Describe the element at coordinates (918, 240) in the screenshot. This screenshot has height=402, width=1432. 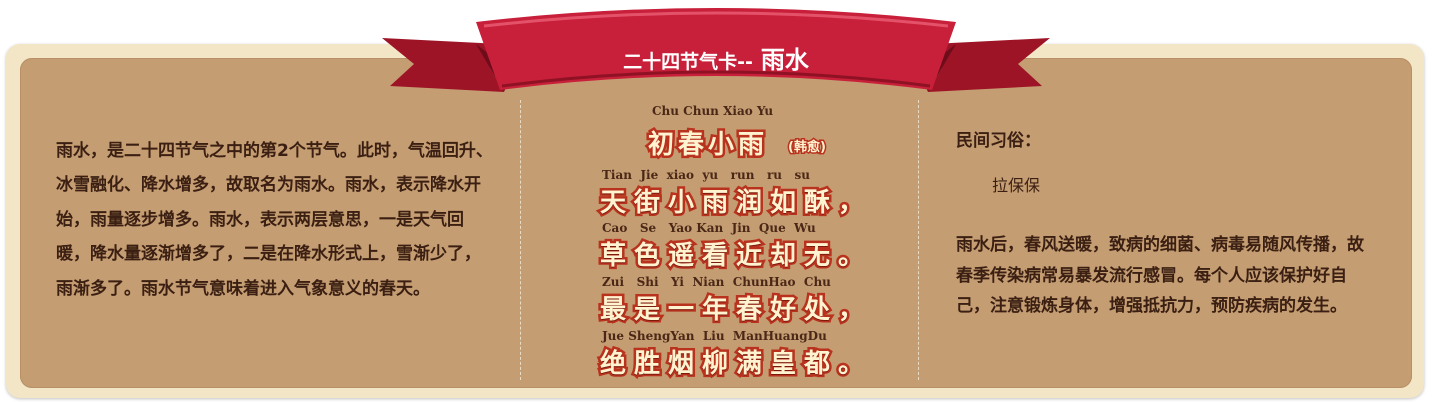
I see `column-divider-right` at that location.